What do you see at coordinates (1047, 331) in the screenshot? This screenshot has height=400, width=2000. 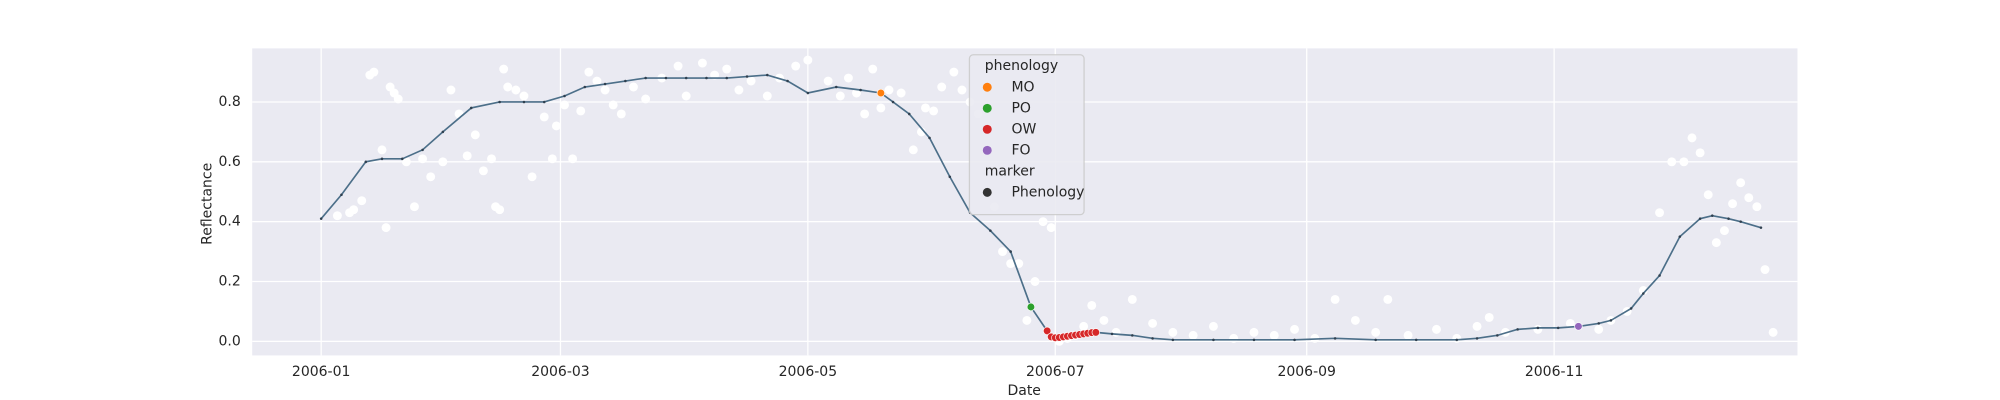 I see `phenology-point` at bounding box center [1047, 331].